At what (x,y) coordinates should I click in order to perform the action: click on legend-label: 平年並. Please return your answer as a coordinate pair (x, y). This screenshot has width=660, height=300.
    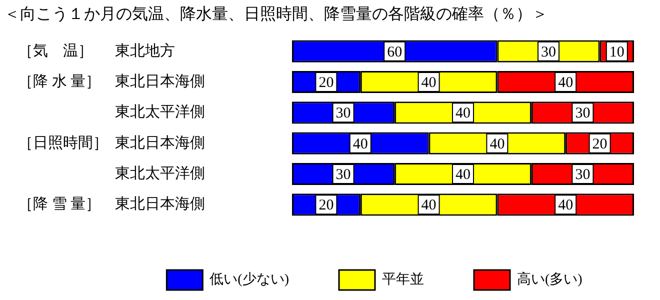
    Looking at the image, I should click on (403, 280).